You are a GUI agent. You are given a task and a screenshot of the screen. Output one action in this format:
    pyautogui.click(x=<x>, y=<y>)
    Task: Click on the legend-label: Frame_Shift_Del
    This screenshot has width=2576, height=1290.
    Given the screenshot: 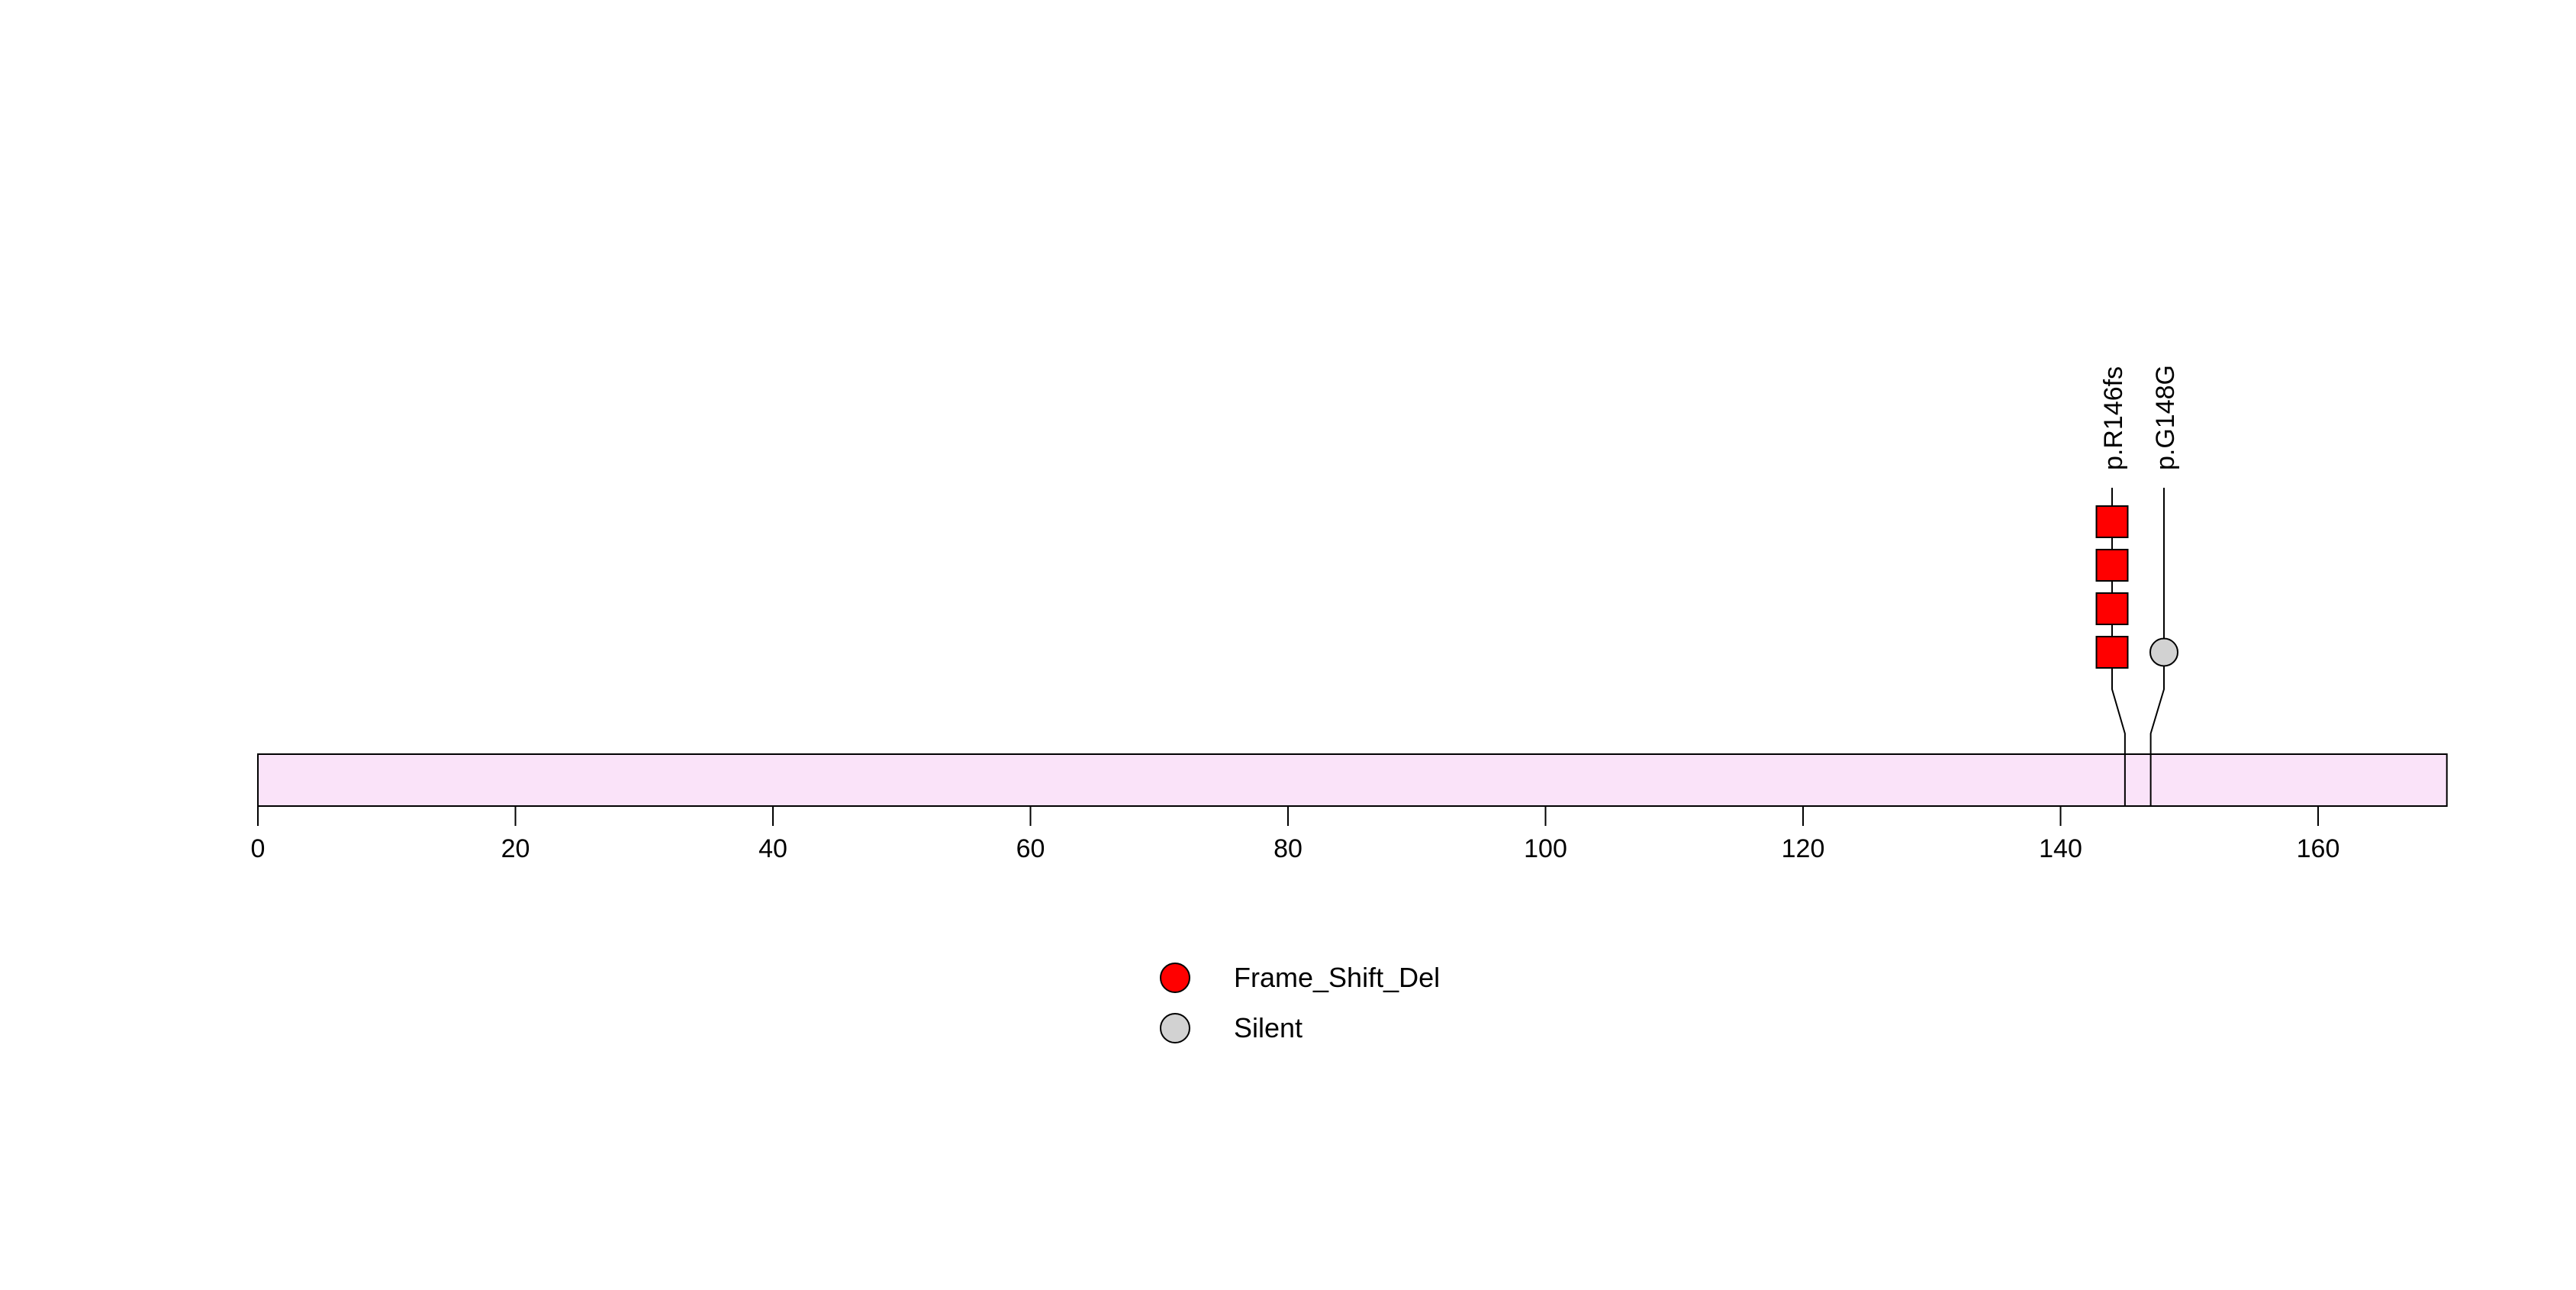 What is the action you would take?
    pyautogui.click(x=1337, y=978)
    